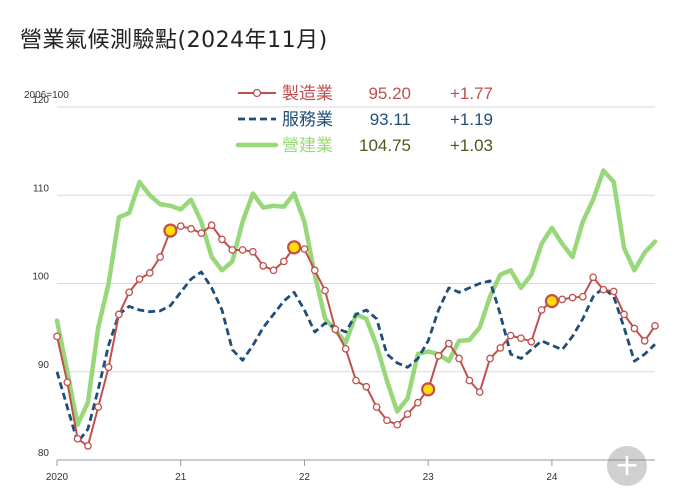 Image resolution: width=674 pixels, height=503 pixels. I want to click on zoom-in-icon: +, so click(627, 465).